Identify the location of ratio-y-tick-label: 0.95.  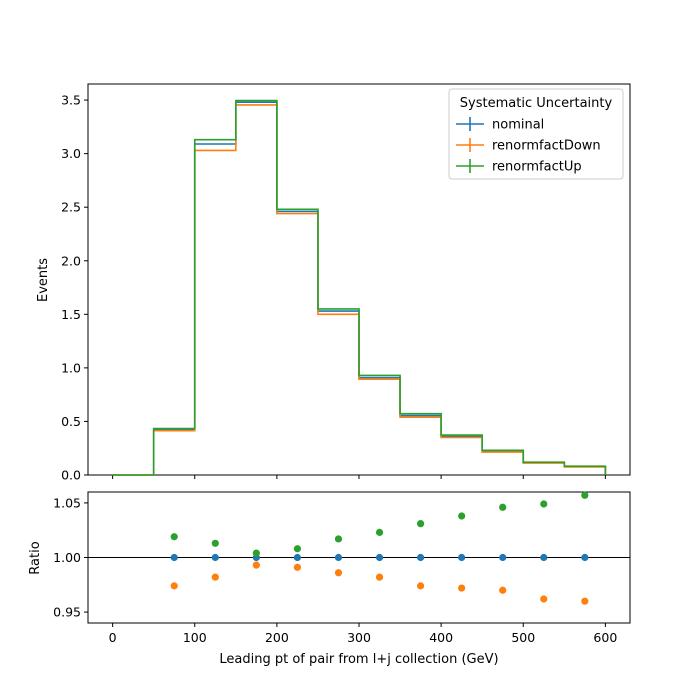
(67, 612).